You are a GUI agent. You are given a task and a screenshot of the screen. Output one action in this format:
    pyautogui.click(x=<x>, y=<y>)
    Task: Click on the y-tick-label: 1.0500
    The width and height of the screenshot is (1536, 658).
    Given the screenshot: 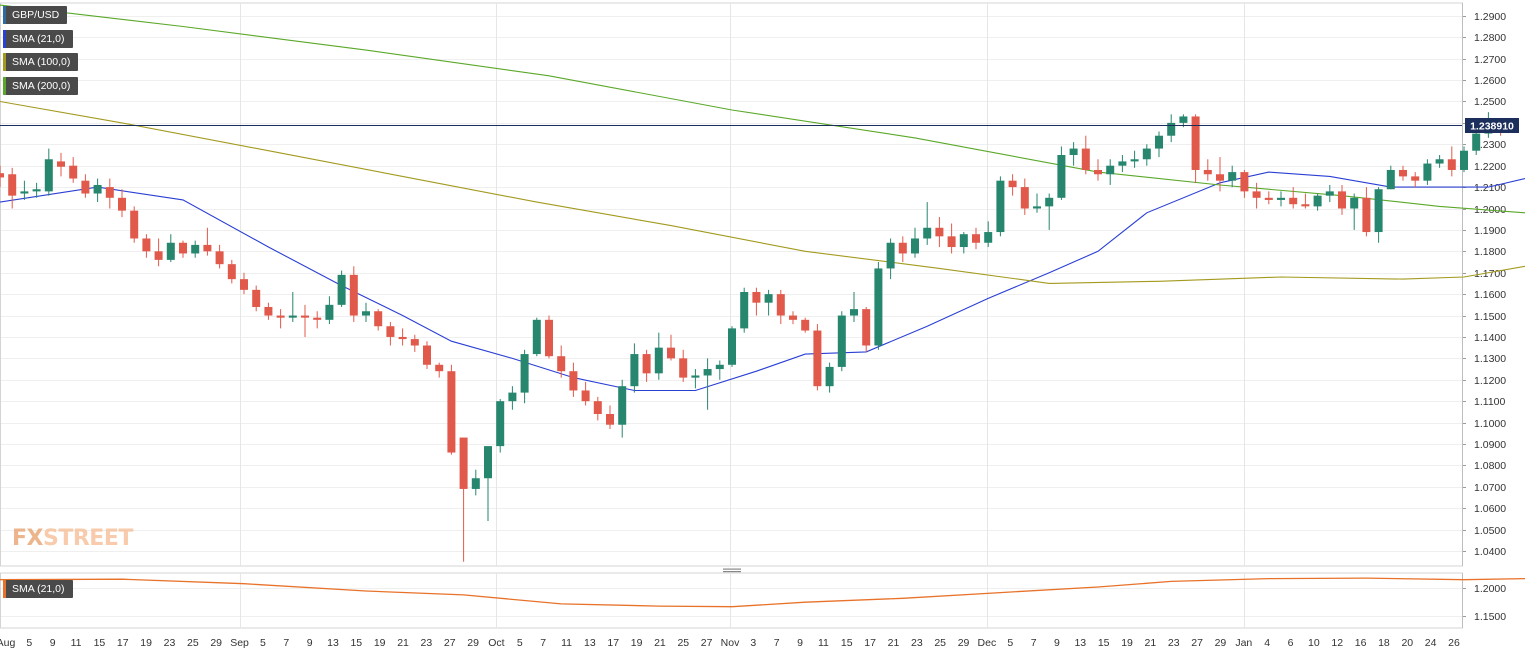 What is the action you would take?
    pyautogui.click(x=1490, y=531)
    